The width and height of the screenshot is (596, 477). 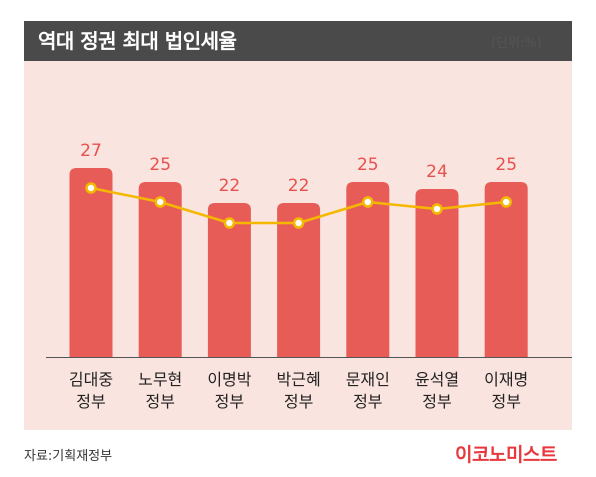 What do you see at coordinates (298, 41) in the screenshot?
I see `chart-title-bar: 역대 정권 최대 법인세율` at bounding box center [298, 41].